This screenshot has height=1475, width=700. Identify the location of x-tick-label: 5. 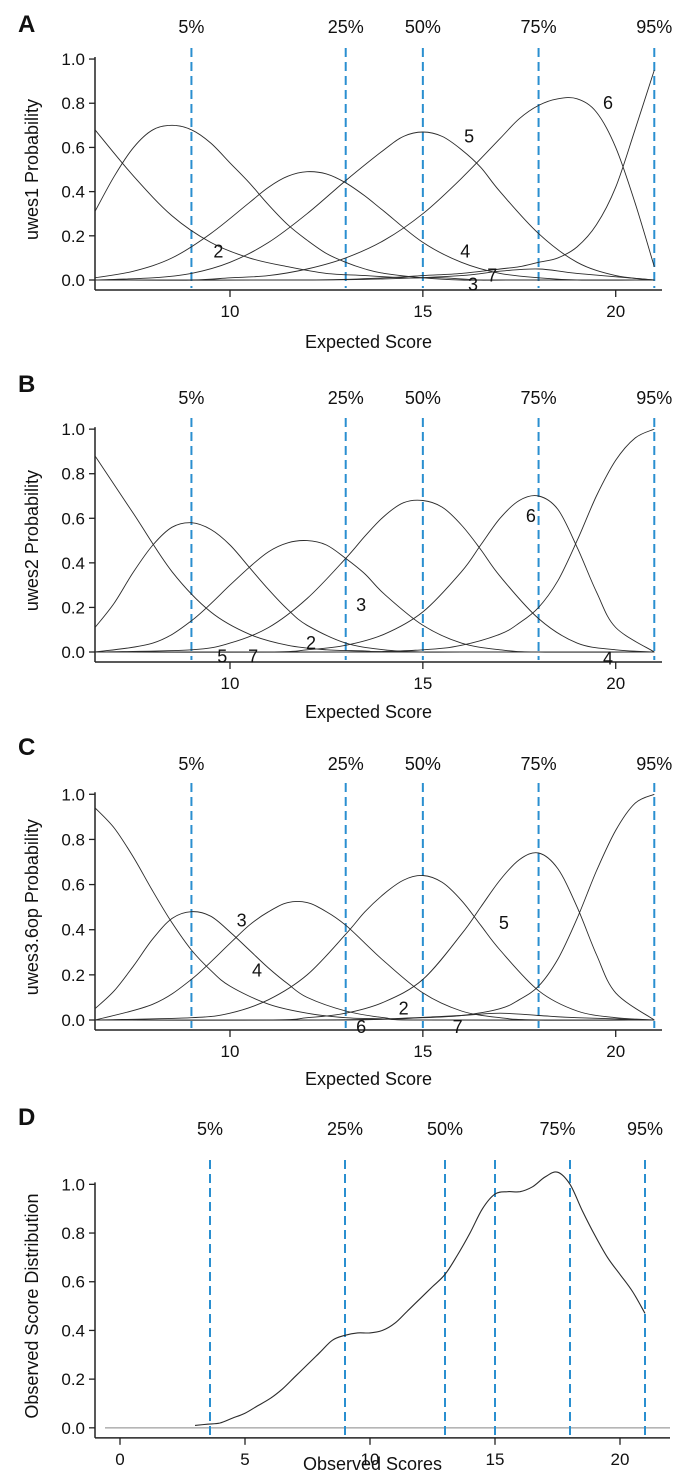
(244, 1459).